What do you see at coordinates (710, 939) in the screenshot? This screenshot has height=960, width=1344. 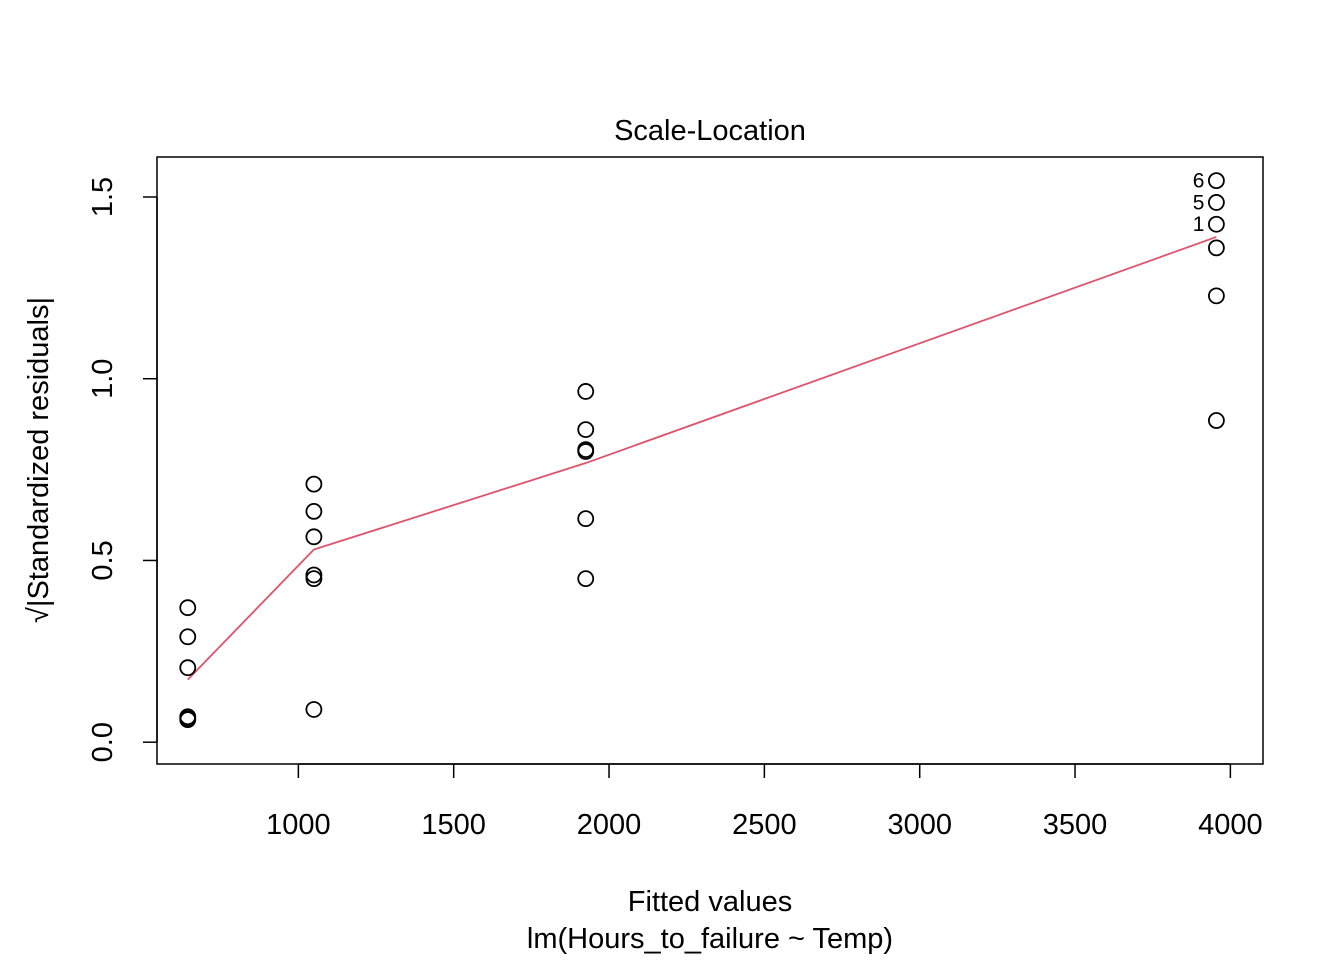 I see `x-axis-sublabel: lm(Hours_to_failure ~ Temp)` at bounding box center [710, 939].